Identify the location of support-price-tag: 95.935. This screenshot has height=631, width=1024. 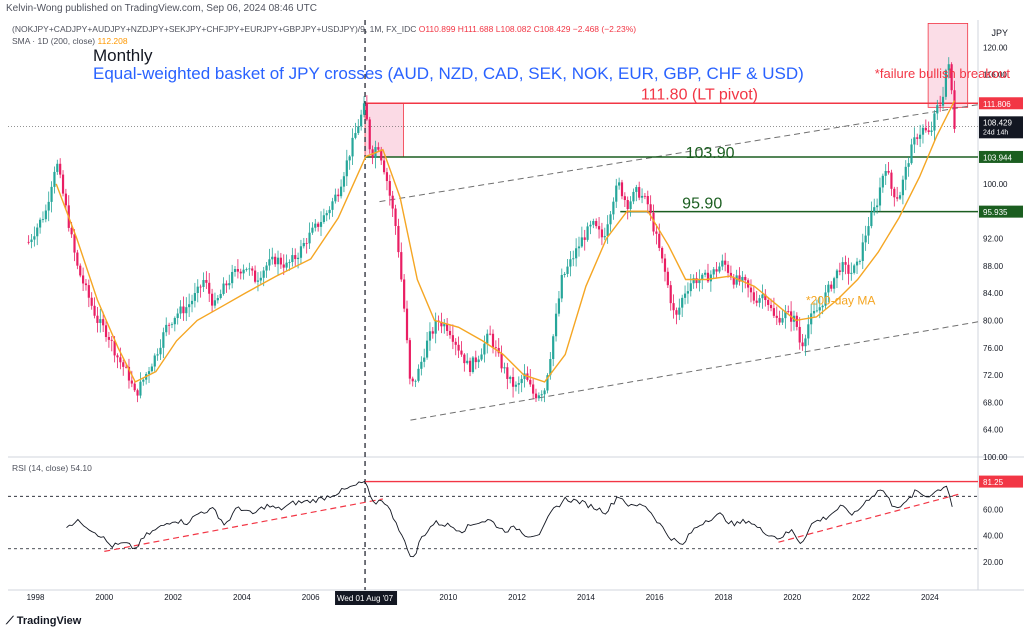
(995, 212).